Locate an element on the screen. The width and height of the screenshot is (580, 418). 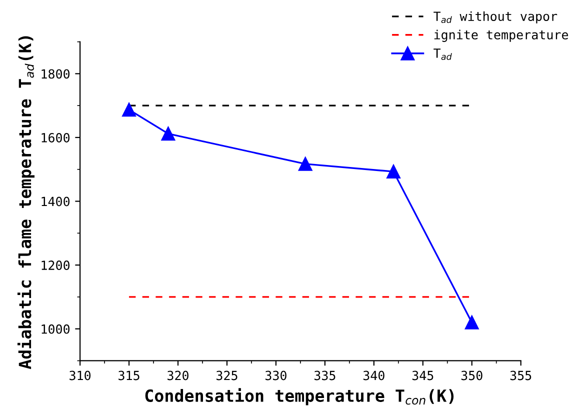
x-tick-label: 340 is located at coordinates (373, 375).